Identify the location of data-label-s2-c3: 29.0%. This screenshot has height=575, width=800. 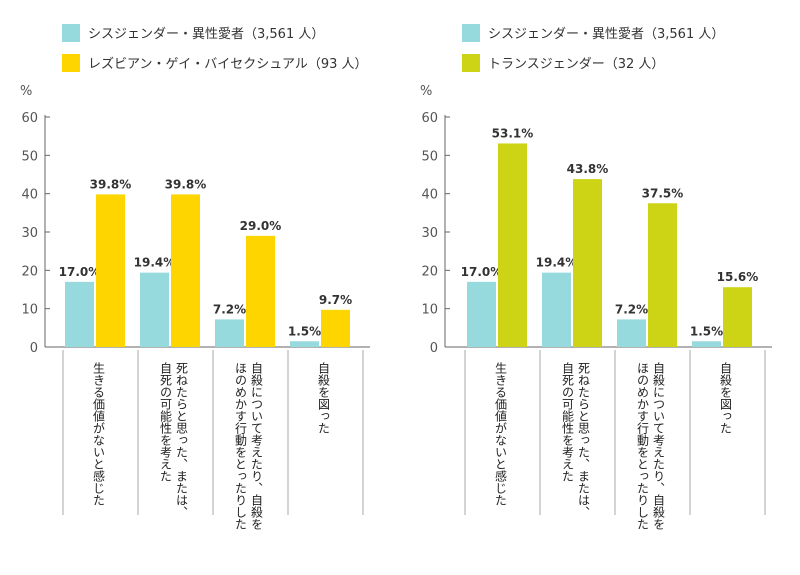
(261, 226).